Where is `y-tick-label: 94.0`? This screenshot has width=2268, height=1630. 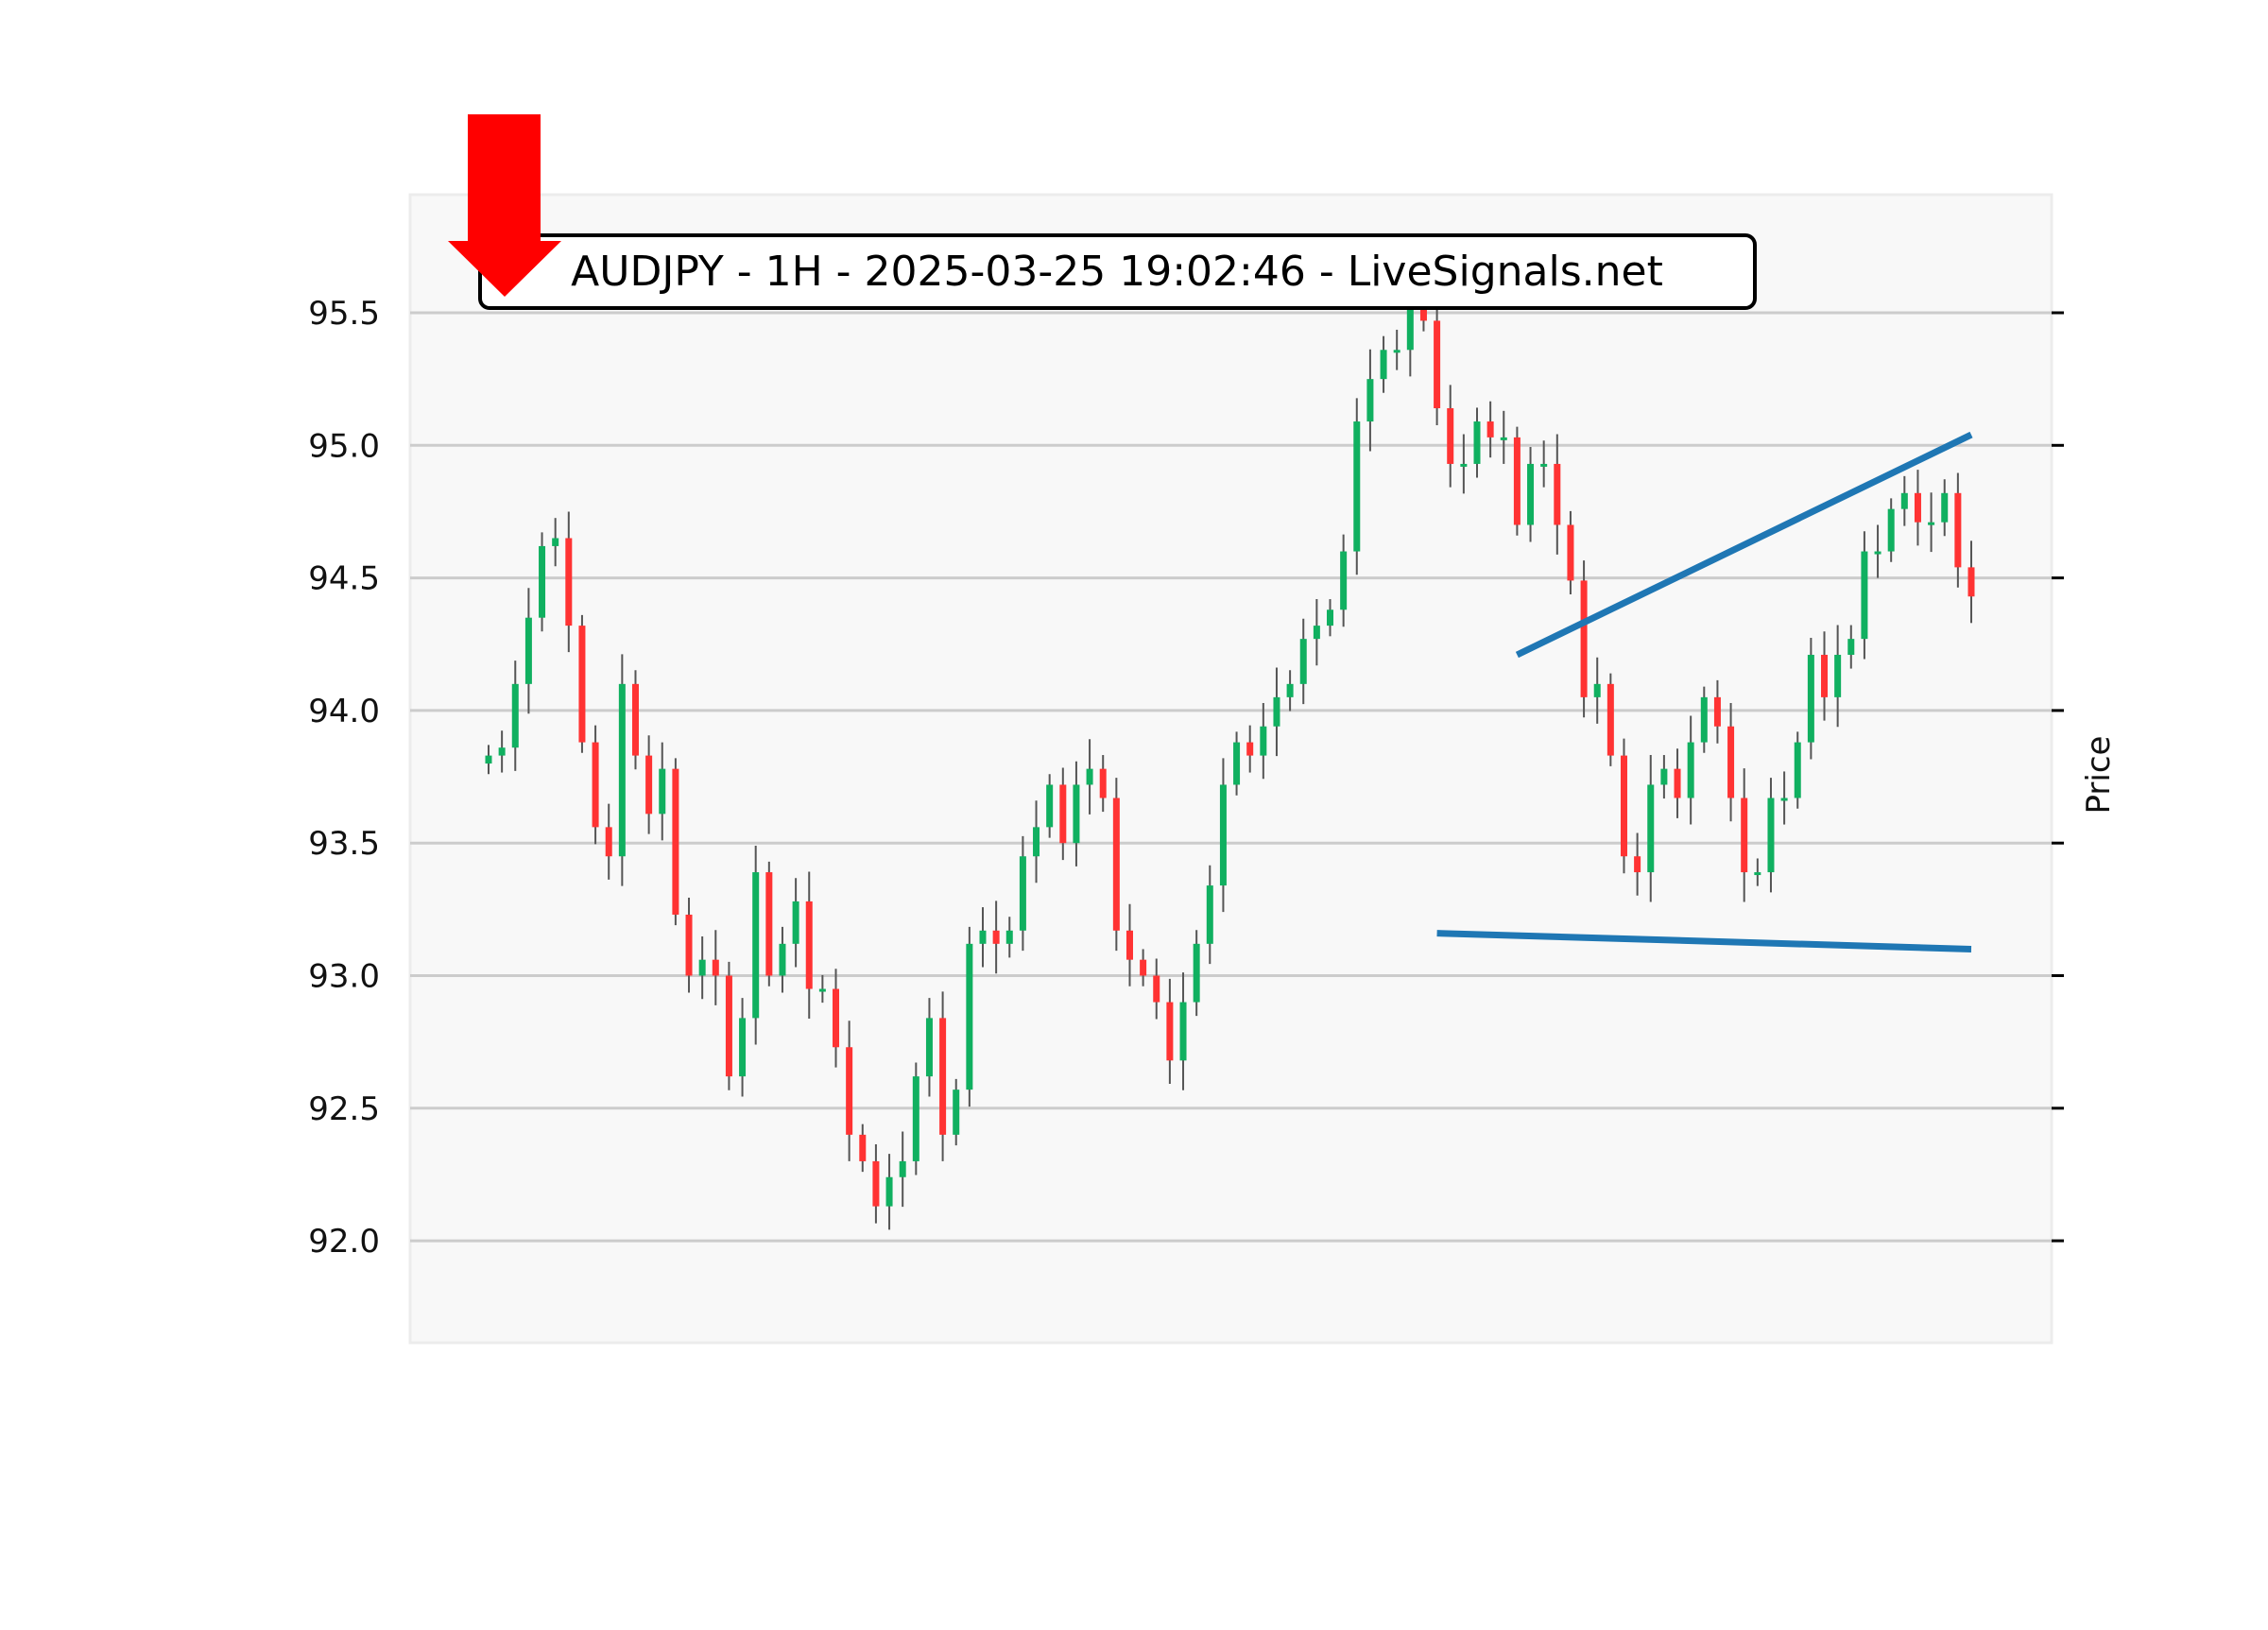 y-tick-label: 94.0 is located at coordinates (344, 711).